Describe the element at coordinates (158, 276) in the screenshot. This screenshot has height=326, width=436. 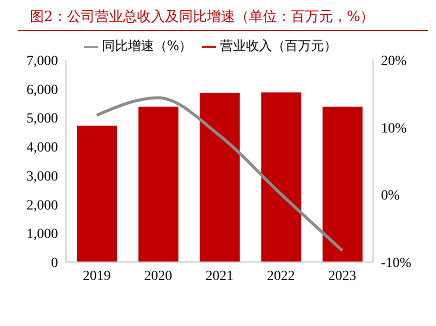
I see `x-tick-label: 2020` at that location.